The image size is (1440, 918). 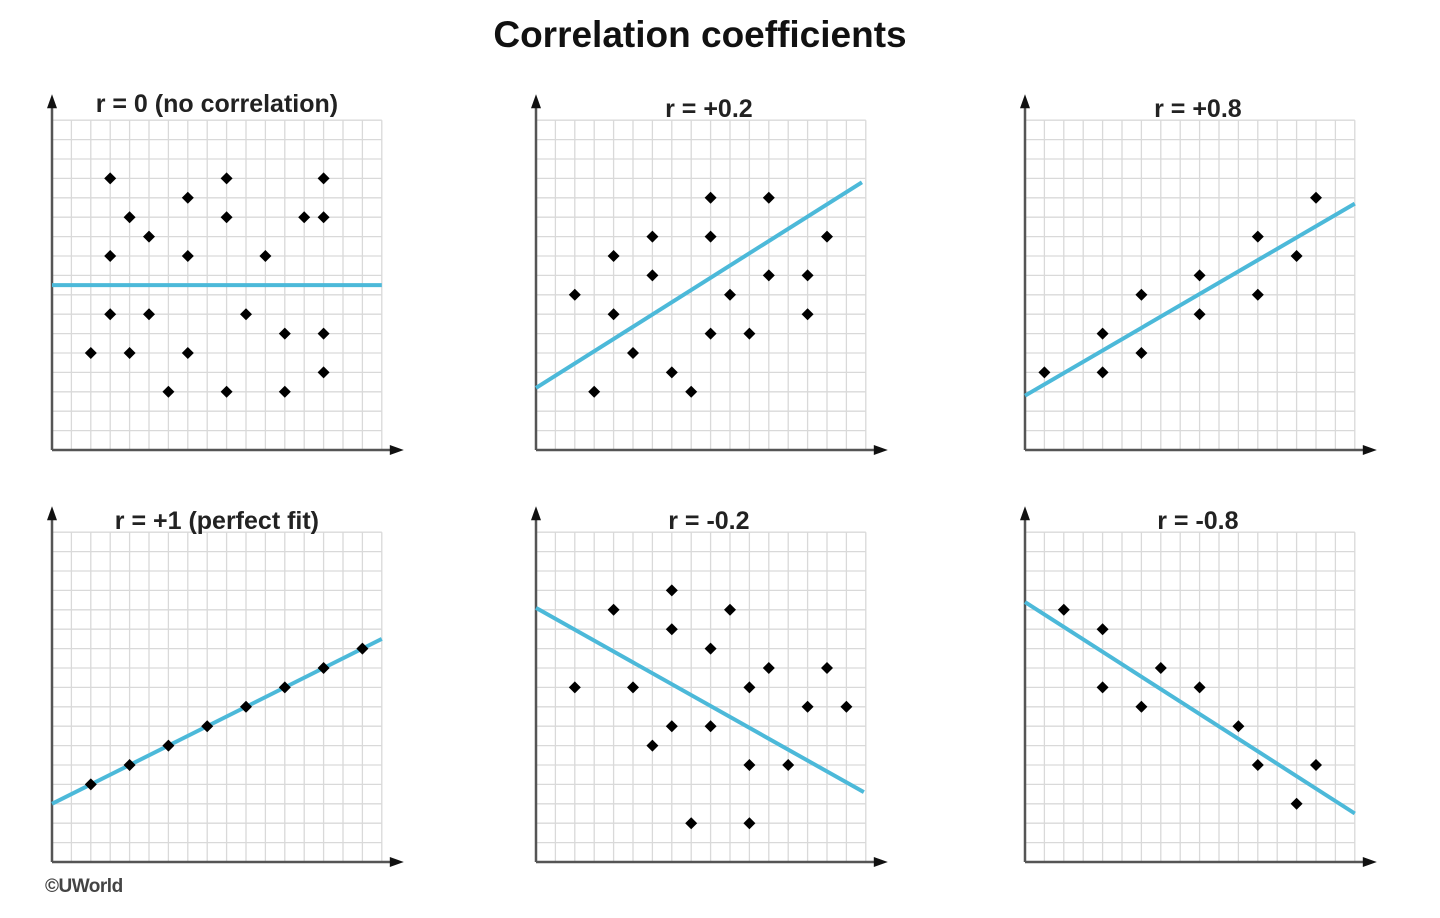 What do you see at coordinates (217, 104) in the screenshot?
I see `panel-title: r = 0 (no correlation)` at bounding box center [217, 104].